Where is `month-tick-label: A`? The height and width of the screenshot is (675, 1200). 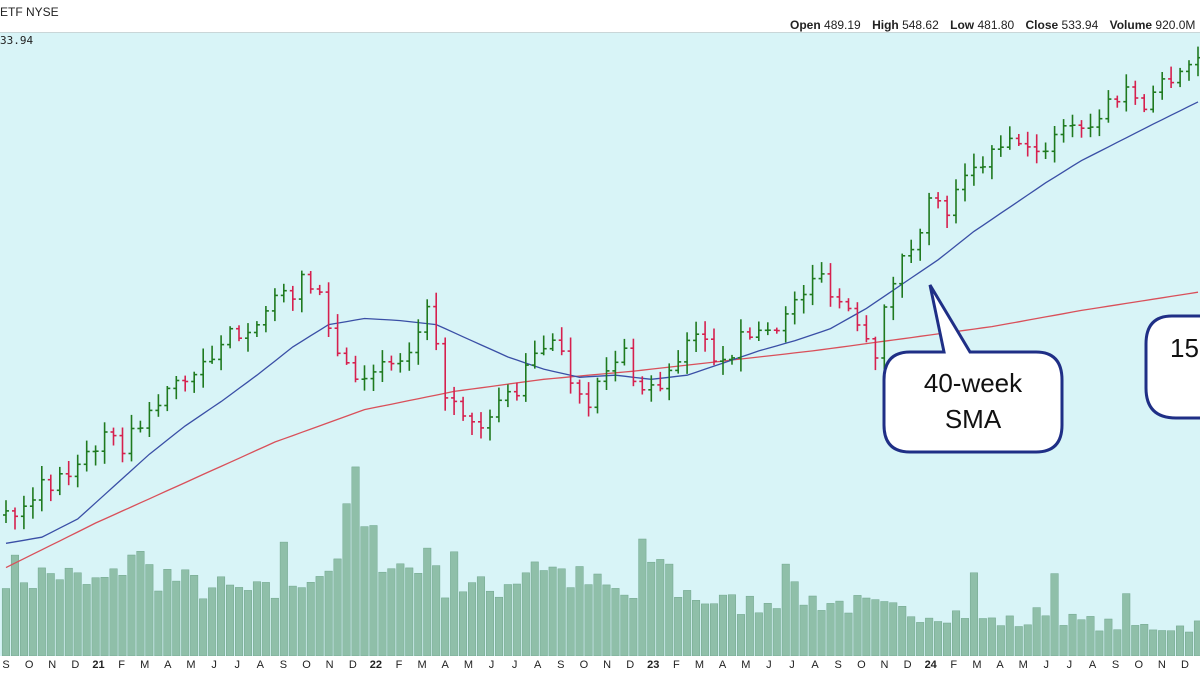
month-tick-label: A is located at coordinates (446, 665).